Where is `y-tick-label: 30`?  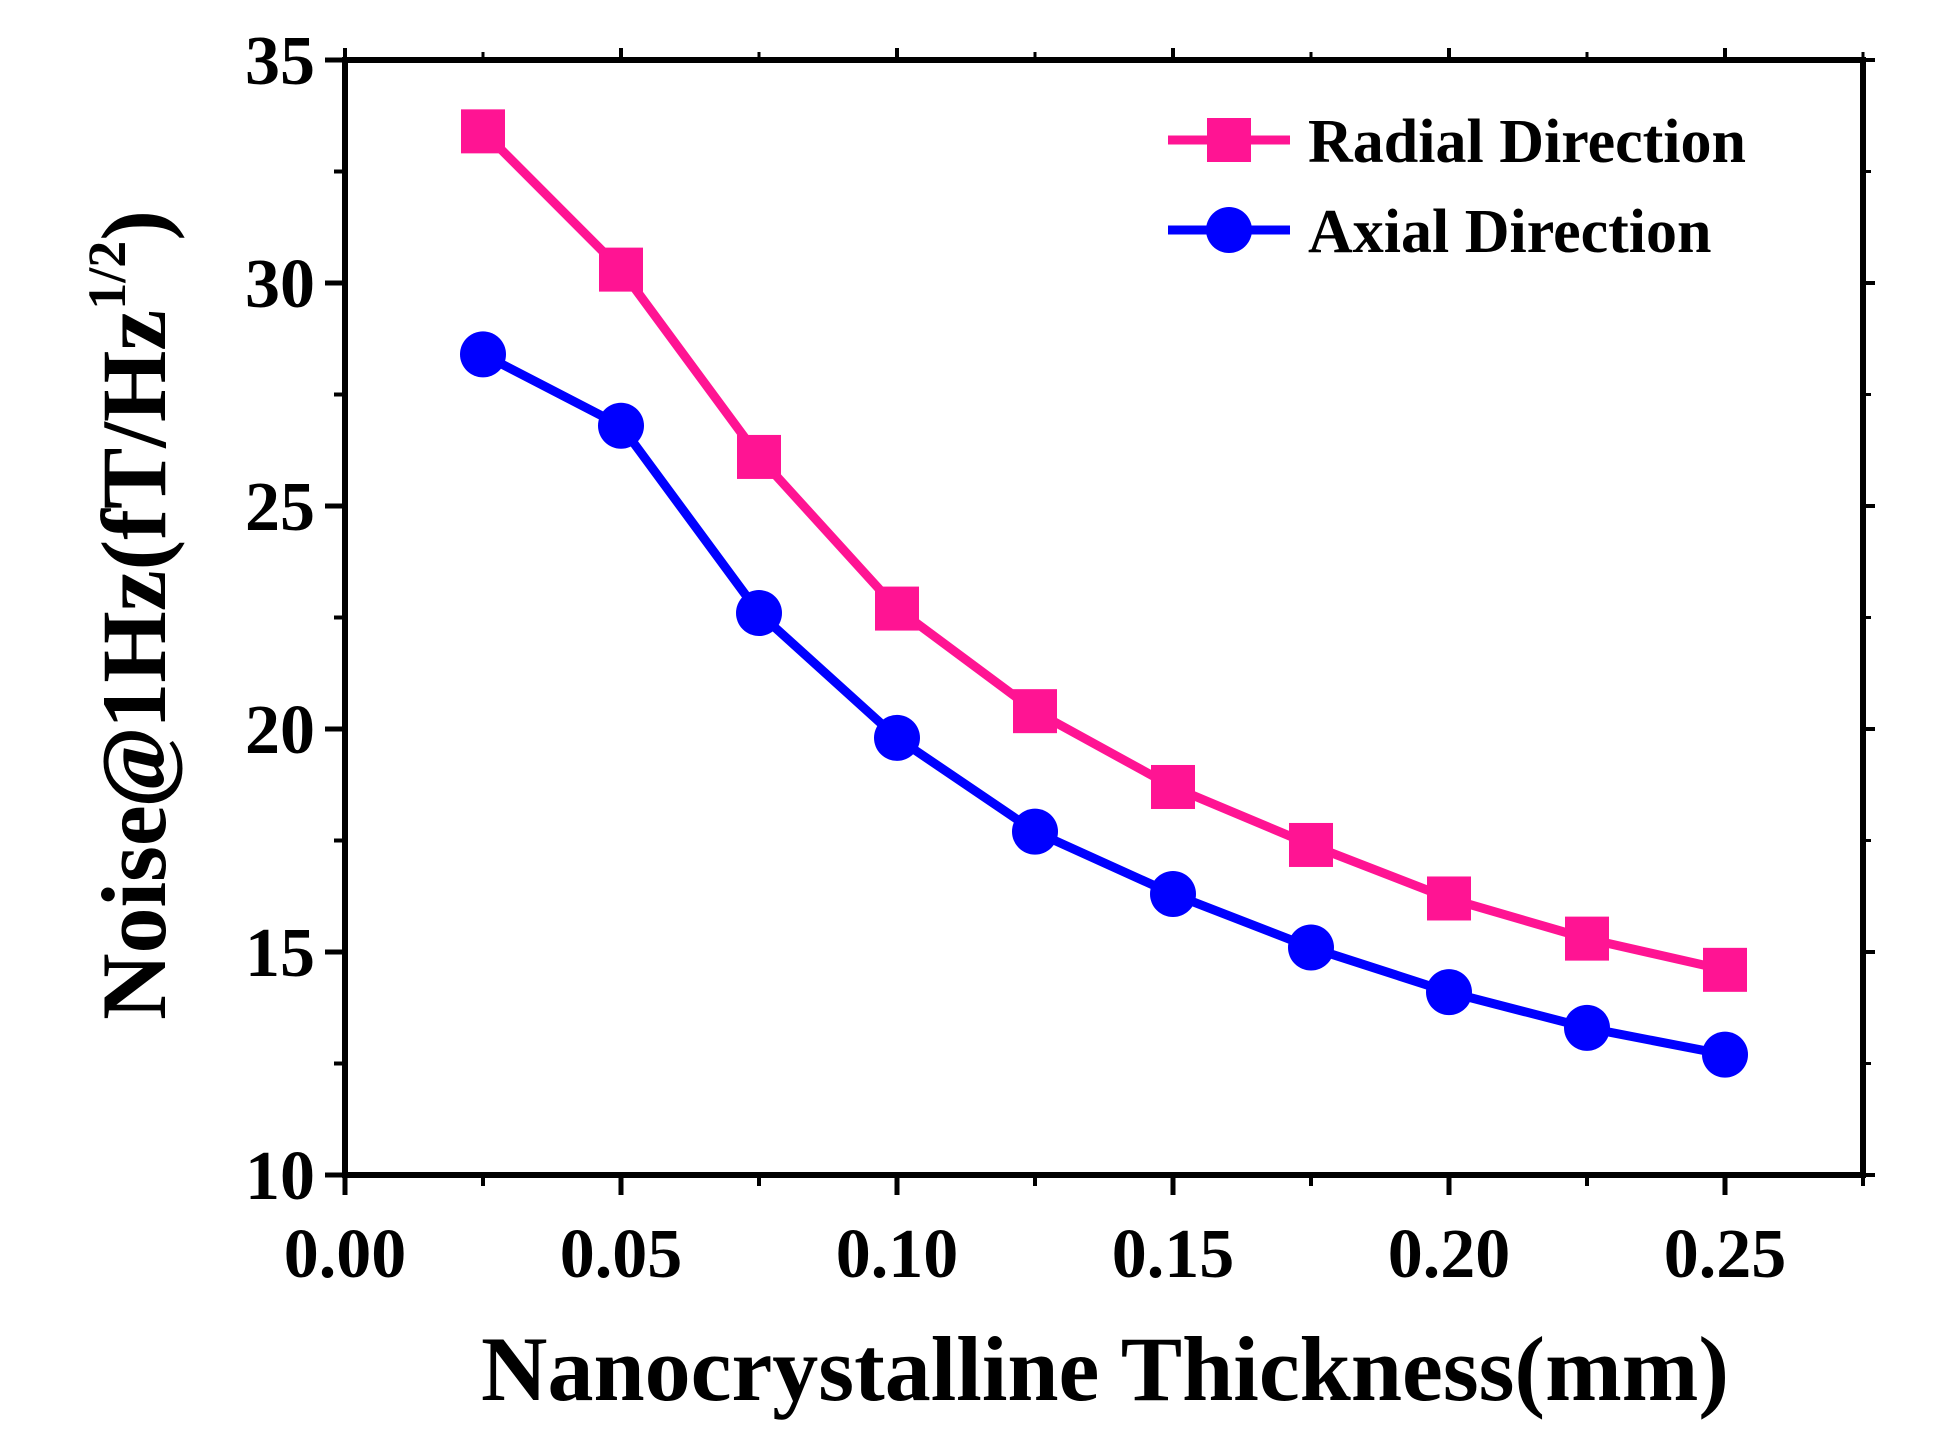 y-tick-label: 30 is located at coordinates (280, 284).